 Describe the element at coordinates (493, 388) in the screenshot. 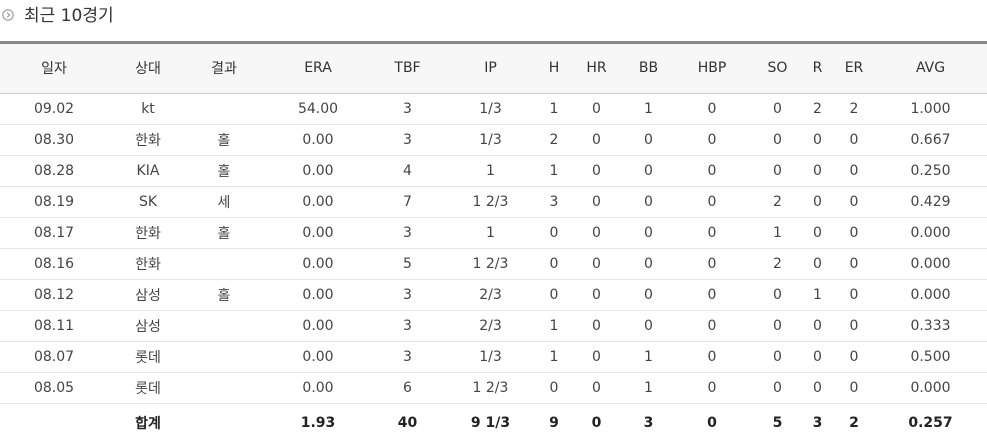

I see `table-row: 08.05 롯데 0.00 6 1 2/3 0 0 1 0 0 0 0 0.000` at that location.